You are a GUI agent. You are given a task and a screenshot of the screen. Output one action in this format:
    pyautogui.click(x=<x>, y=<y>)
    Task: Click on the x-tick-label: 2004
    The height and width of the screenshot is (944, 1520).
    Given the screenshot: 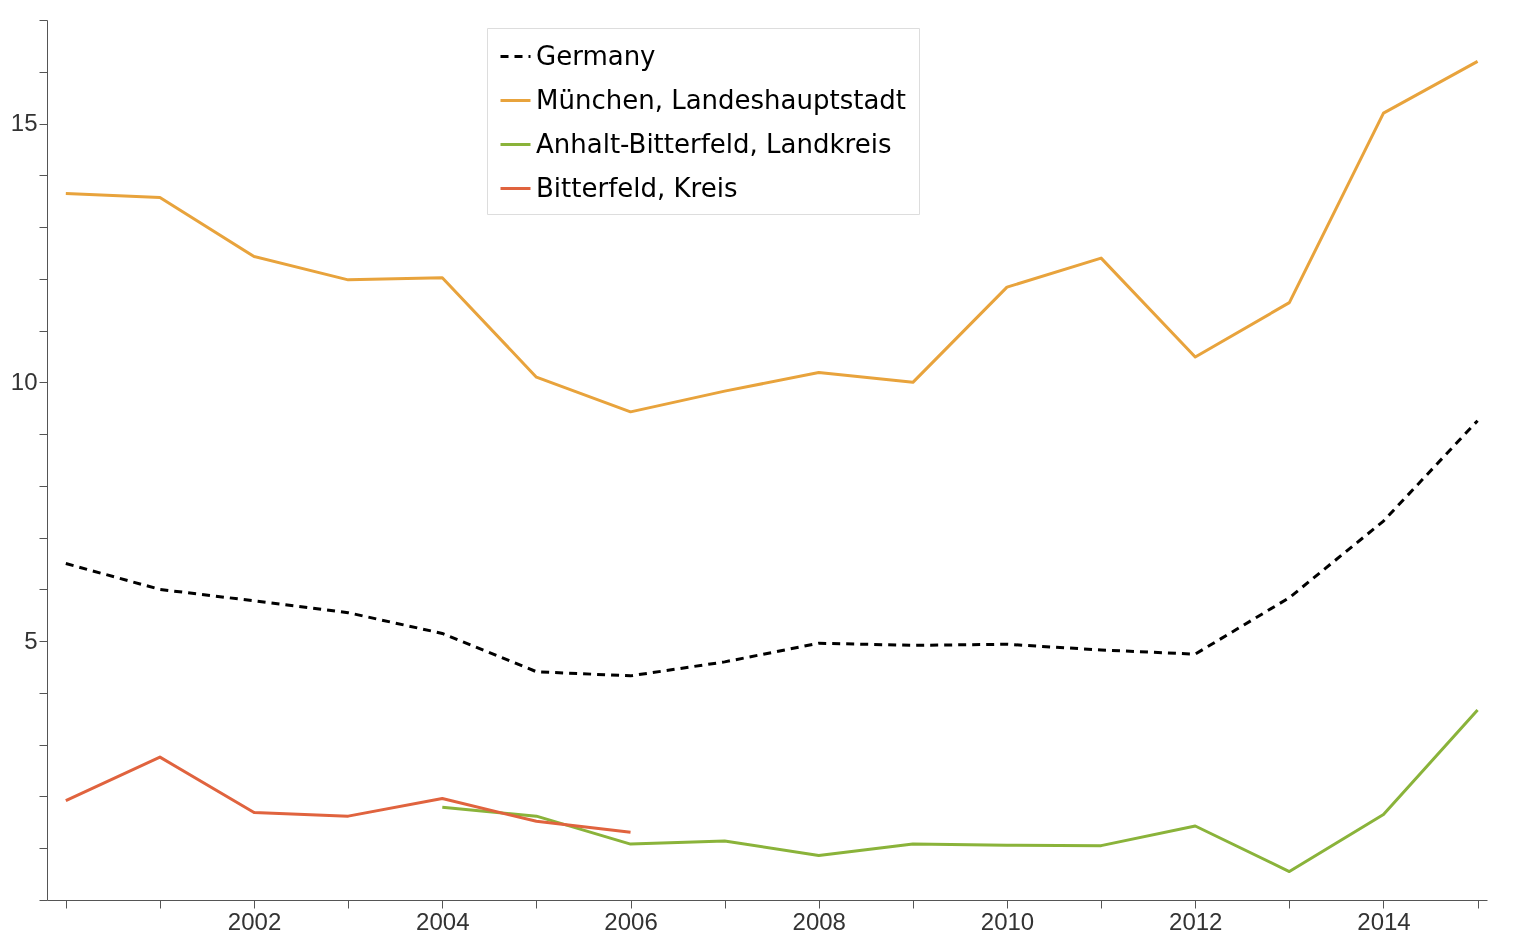 What is the action you would take?
    pyautogui.click(x=443, y=921)
    